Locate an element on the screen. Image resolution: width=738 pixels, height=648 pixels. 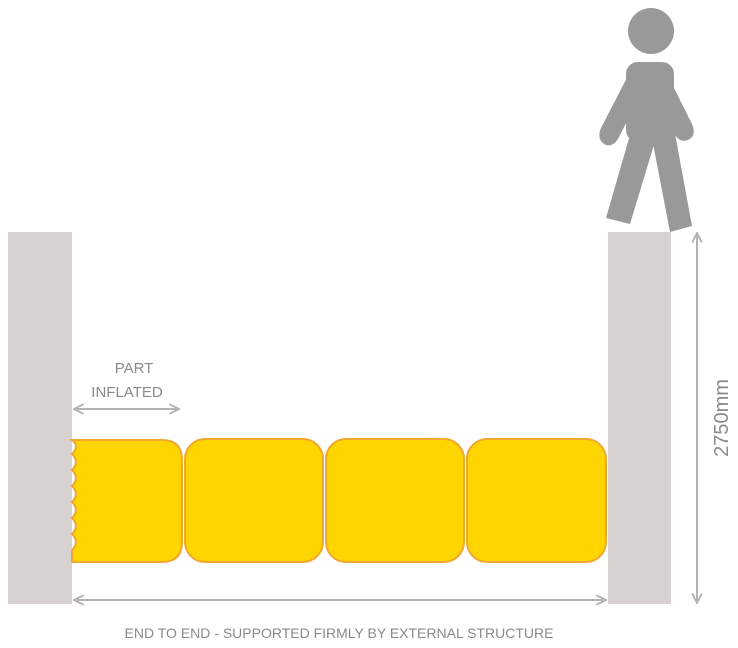
height-label: 2750mm is located at coordinates (722, 418).